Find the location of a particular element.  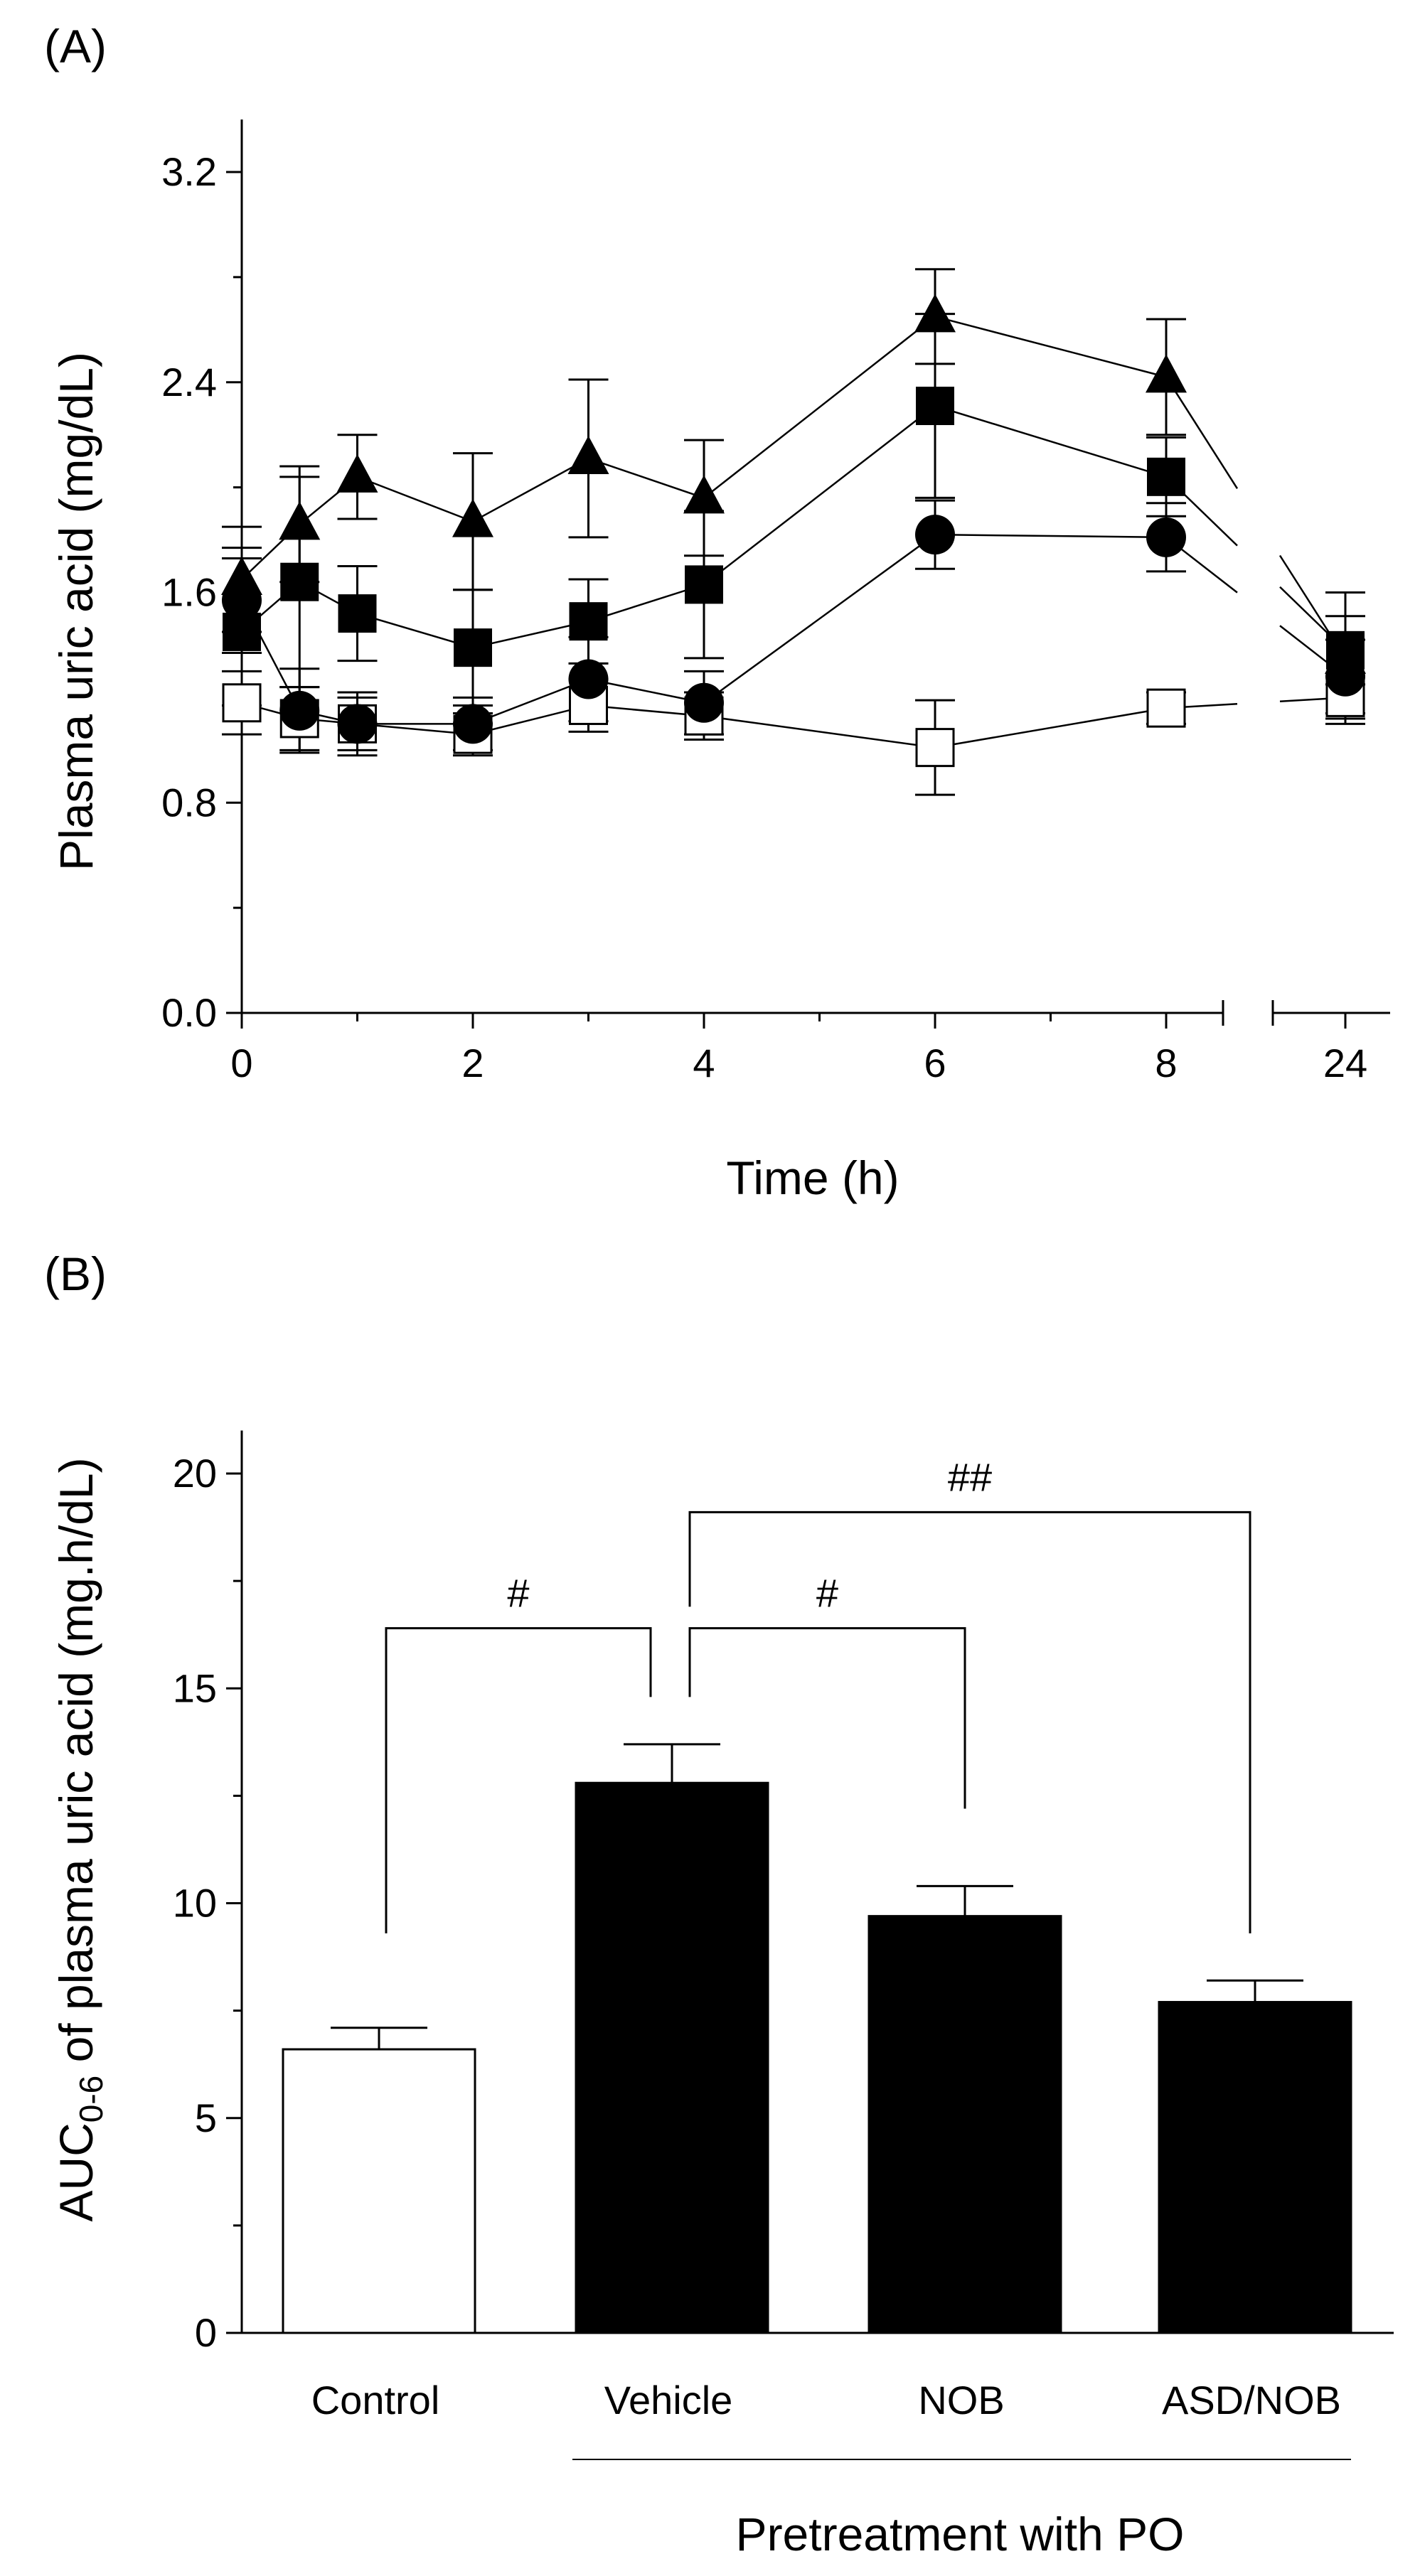

panel-b-bar-nob is located at coordinates (965, 2124).